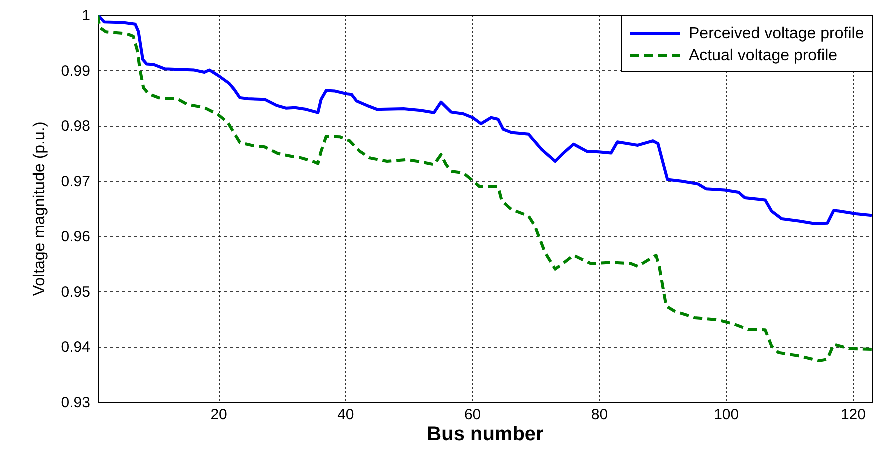  Describe the element at coordinates (75, 403) in the screenshot. I see `y-tick-label: 0.93` at that location.